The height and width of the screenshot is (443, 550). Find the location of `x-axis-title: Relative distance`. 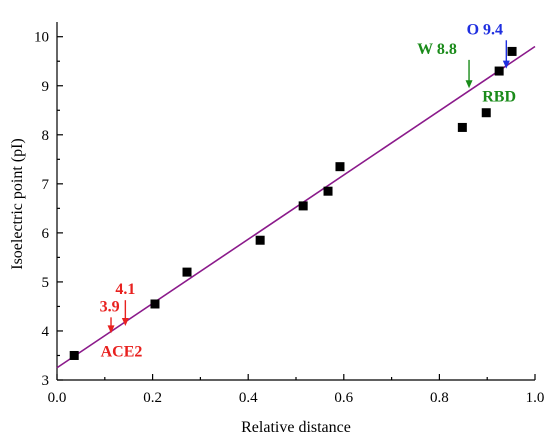

x-axis-title: Relative distance is located at coordinates (296, 427).